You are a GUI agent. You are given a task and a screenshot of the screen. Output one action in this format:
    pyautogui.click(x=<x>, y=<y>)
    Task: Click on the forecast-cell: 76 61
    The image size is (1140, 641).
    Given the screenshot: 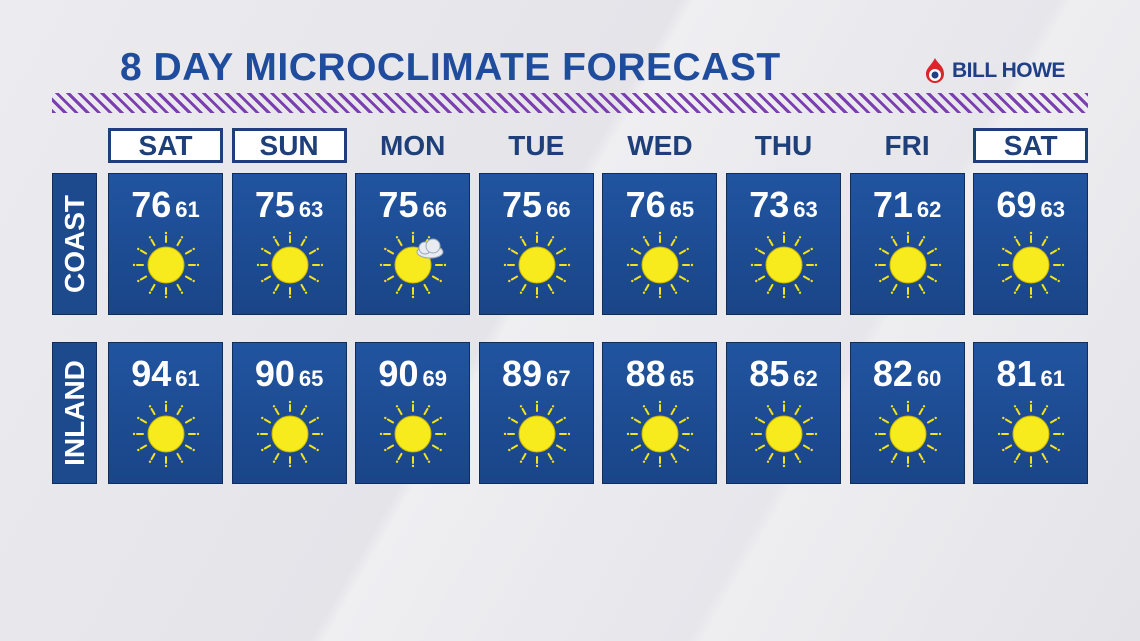 What is the action you would take?
    pyautogui.click(x=165, y=244)
    